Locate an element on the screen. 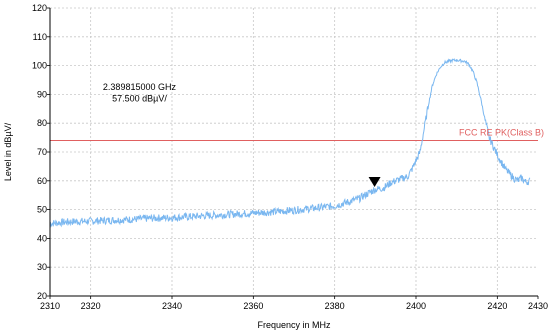 The width and height of the screenshot is (549, 331). y-tick-label: 20 is located at coordinates (42, 296).